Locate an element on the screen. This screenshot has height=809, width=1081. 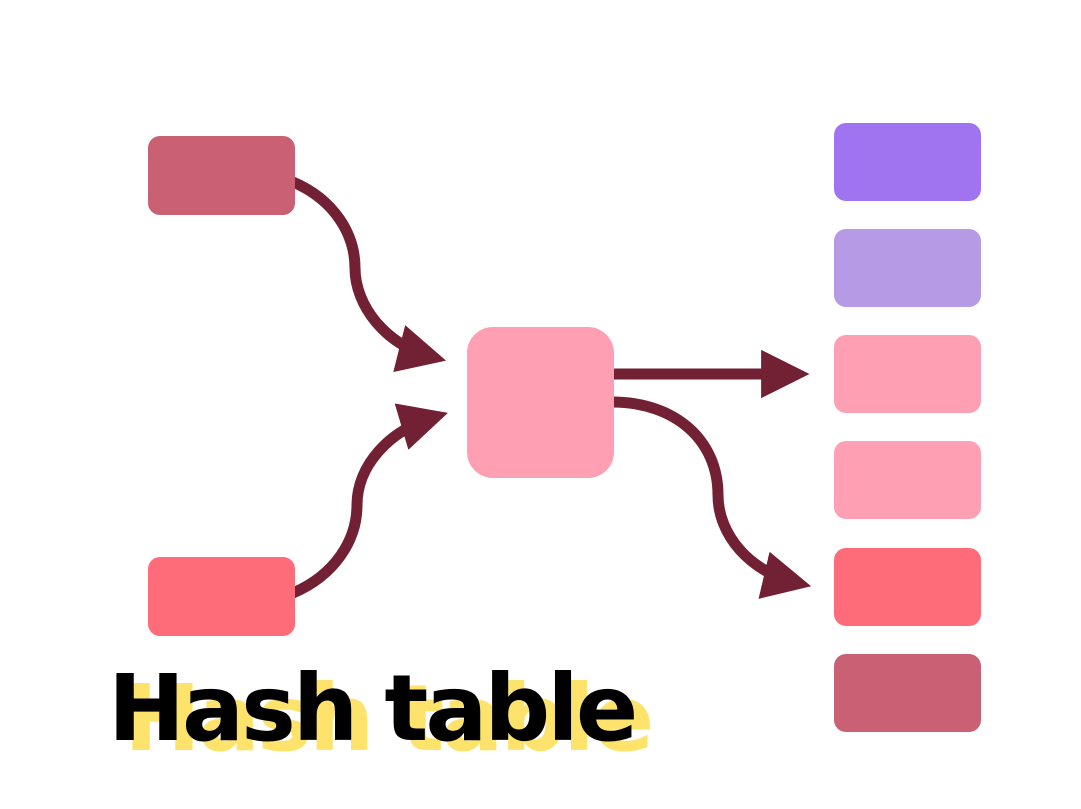
page-title: Hash table is located at coordinates (373, 708).